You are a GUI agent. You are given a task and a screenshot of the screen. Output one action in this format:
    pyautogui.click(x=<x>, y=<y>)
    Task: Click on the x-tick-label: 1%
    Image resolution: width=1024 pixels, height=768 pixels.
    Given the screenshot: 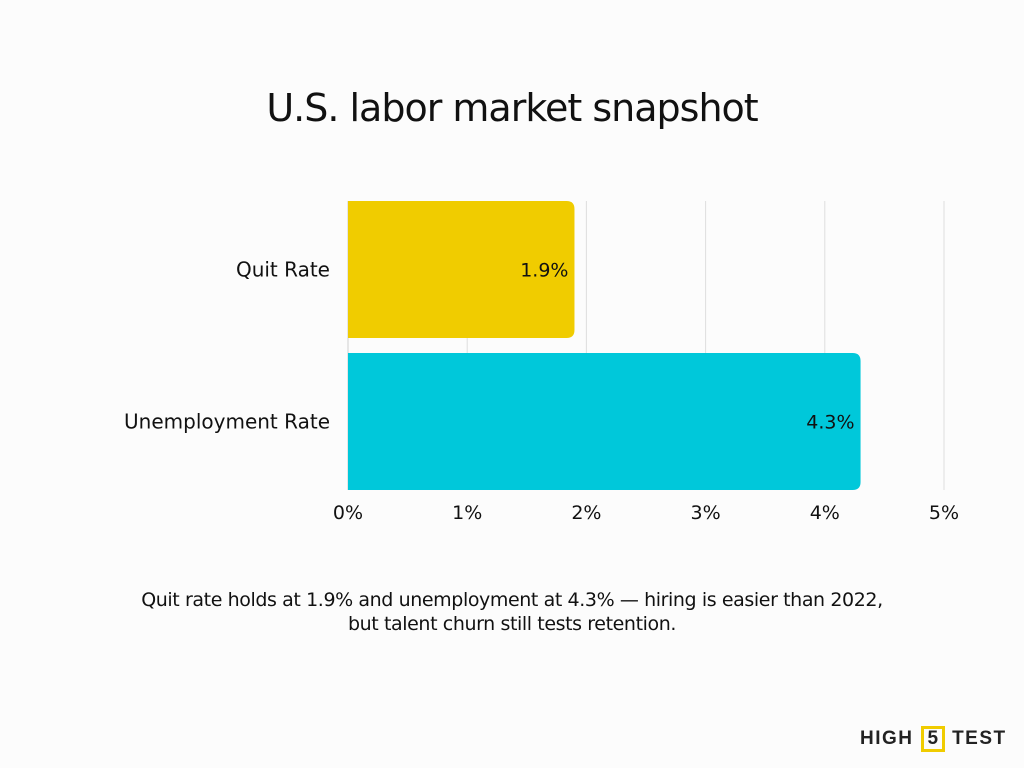 What is the action you would take?
    pyautogui.click(x=467, y=513)
    